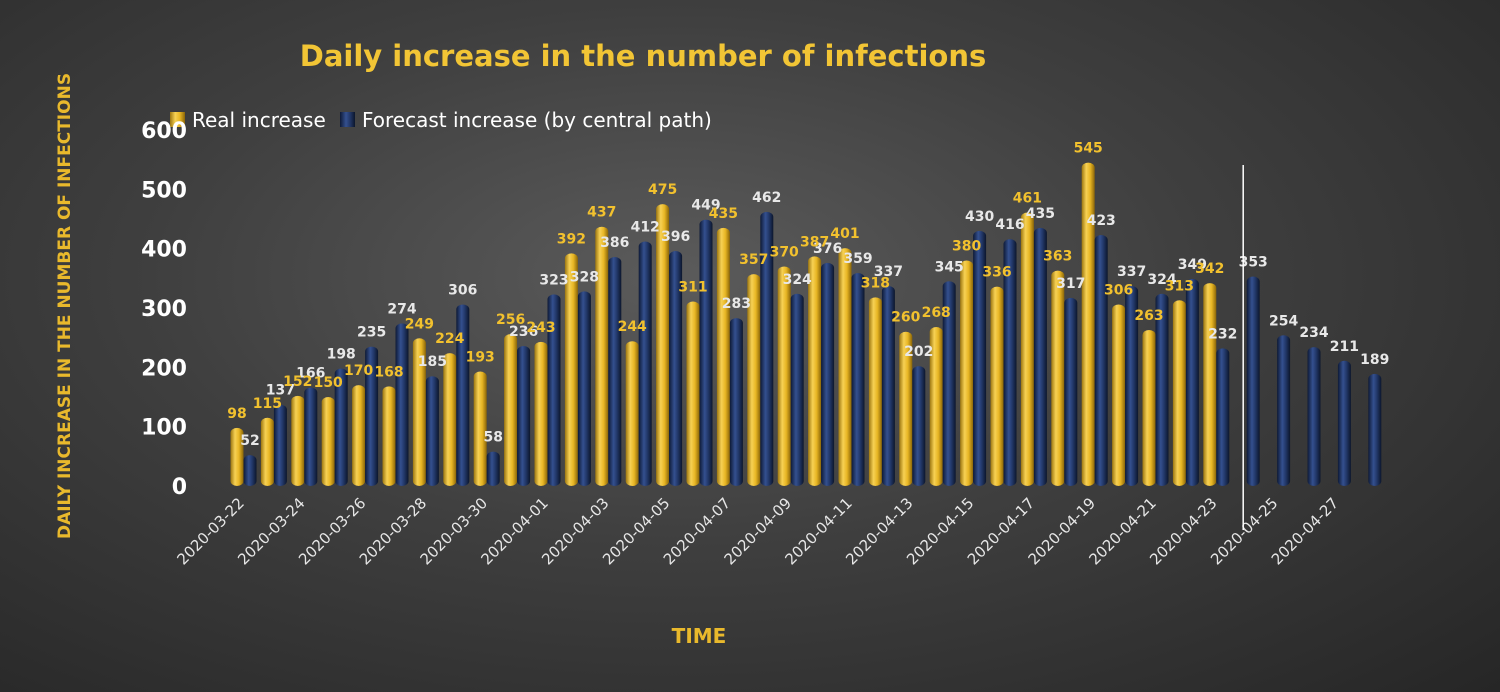 The width and height of the screenshot is (1500, 692). I want to click on data-label-forecast: 430, so click(979, 217).